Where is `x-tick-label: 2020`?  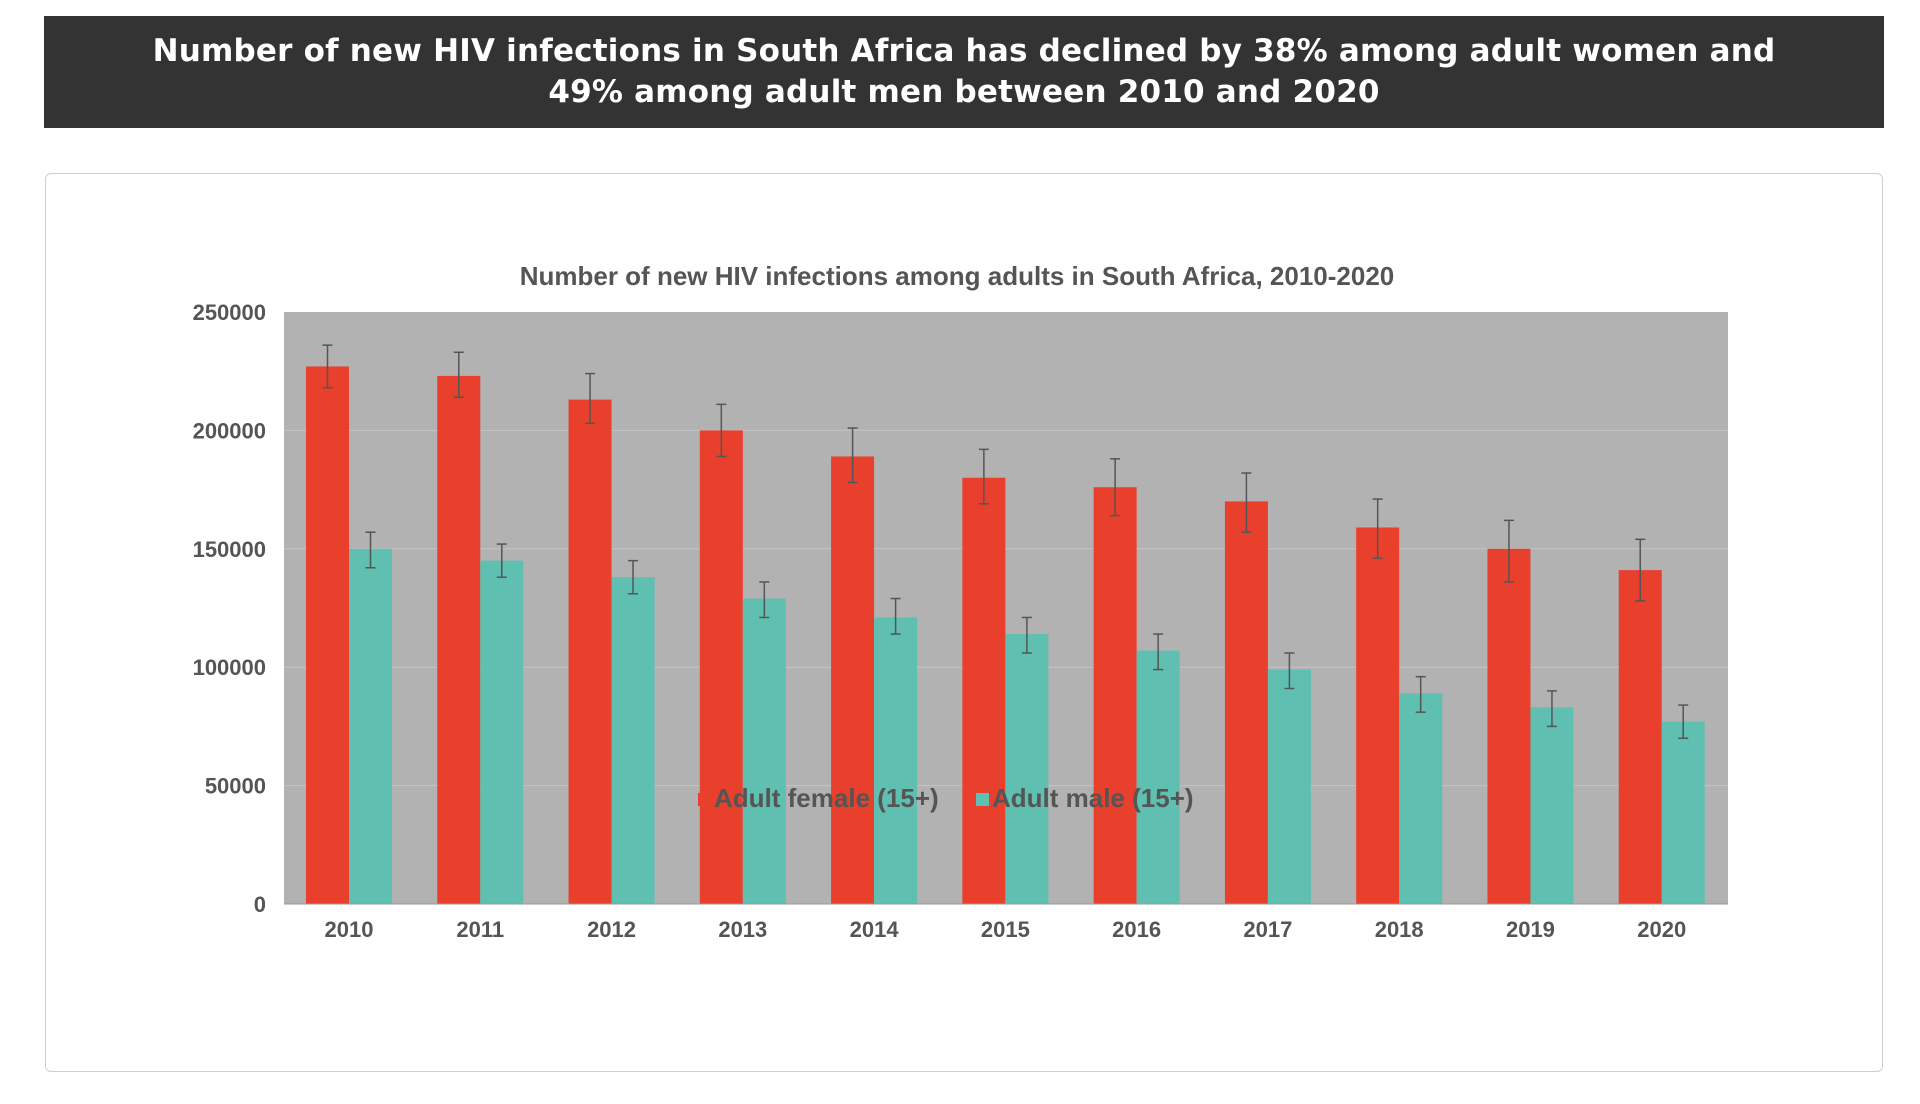 x-tick-label: 2020 is located at coordinates (1661, 929).